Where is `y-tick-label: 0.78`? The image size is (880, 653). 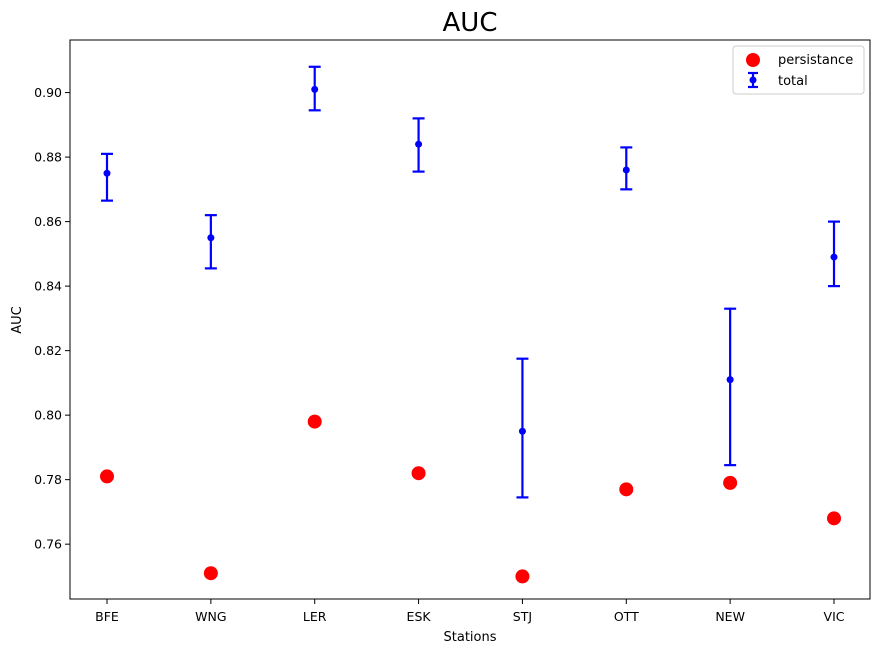 y-tick-label: 0.78 is located at coordinates (48, 479).